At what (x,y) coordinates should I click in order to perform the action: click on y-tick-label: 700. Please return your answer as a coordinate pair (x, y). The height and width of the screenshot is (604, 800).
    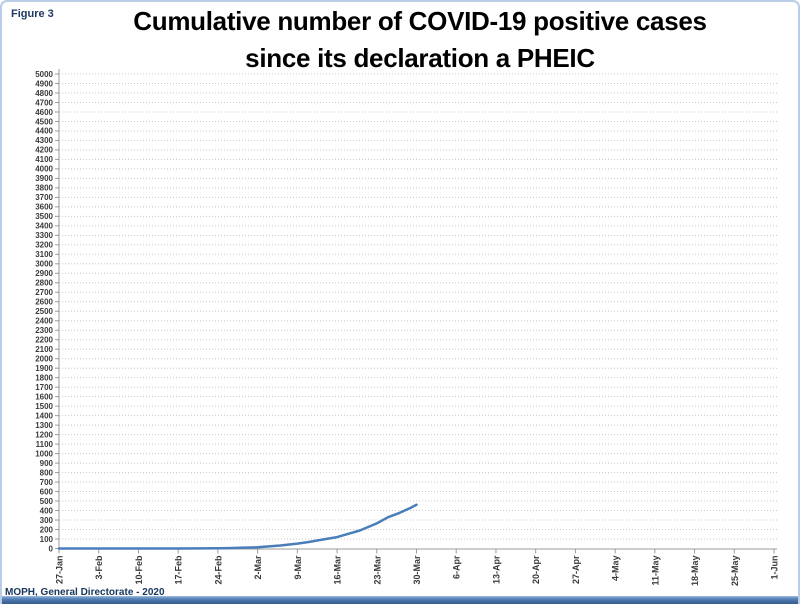
    Looking at the image, I should click on (47, 482).